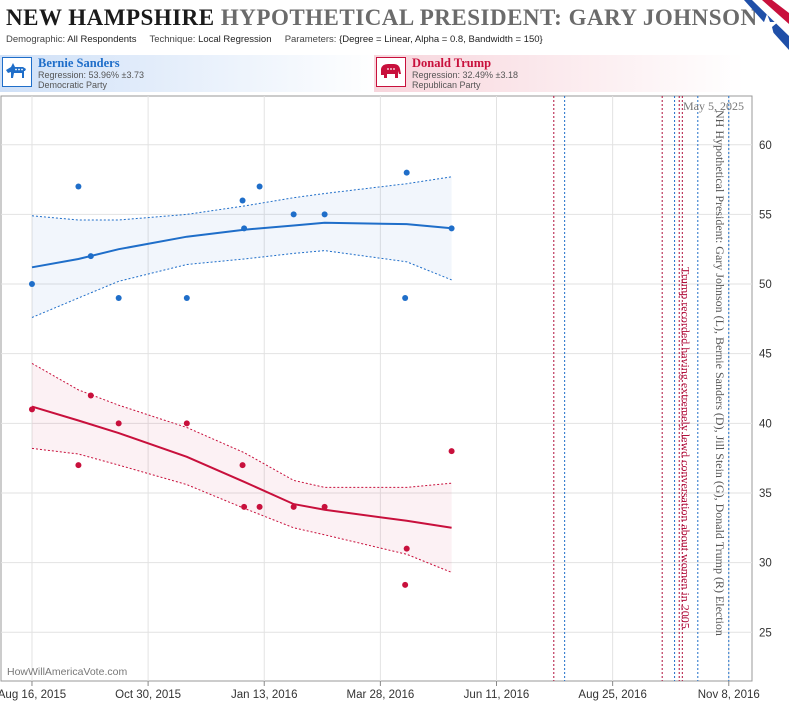 Image resolution: width=789 pixels, height=704 pixels. Describe the element at coordinates (465, 75) in the screenshot. I see `candidate-regression: Regression: 32.49% ±3.18` at that location.